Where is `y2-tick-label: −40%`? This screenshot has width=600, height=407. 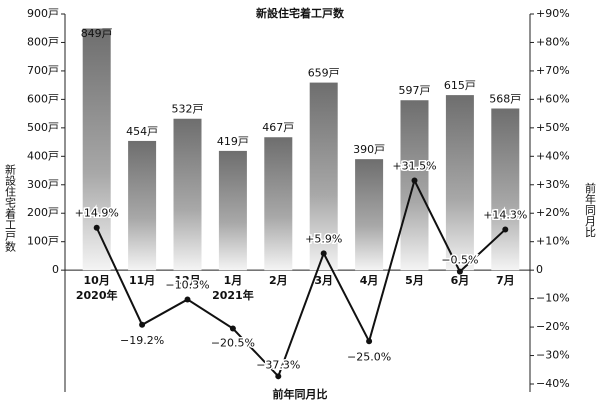
y2-tick-label: −40% is located at coordinates (553, 383).